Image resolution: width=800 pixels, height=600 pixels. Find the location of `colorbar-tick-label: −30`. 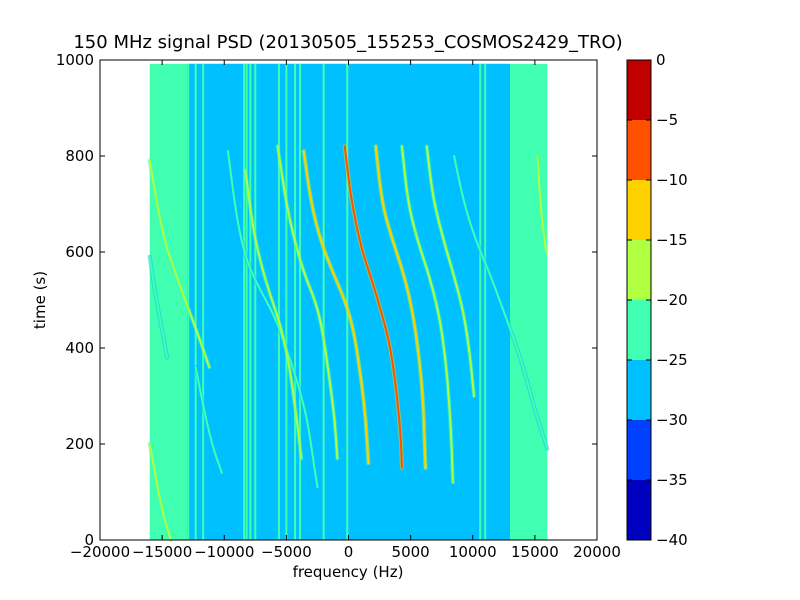

colorbar-tick-label: −30 is located at coordinates (672, 420).